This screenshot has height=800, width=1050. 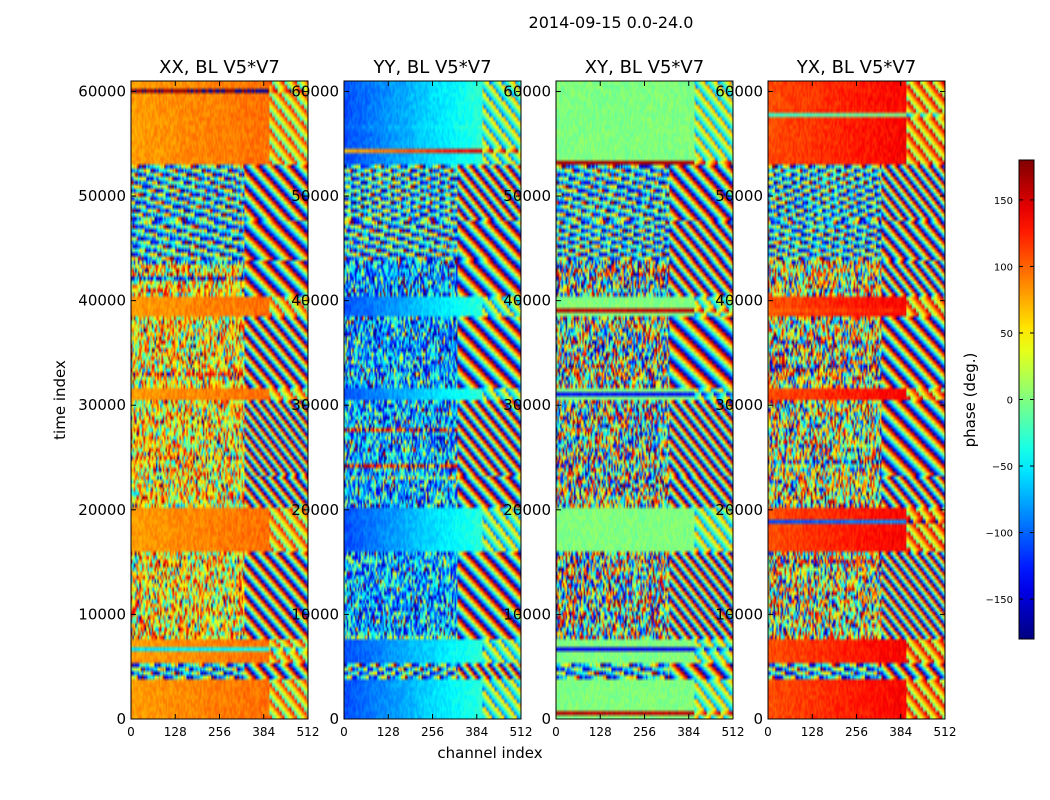 I want to click on colorbar-tick-label: −100, so click(x=999, y=534).